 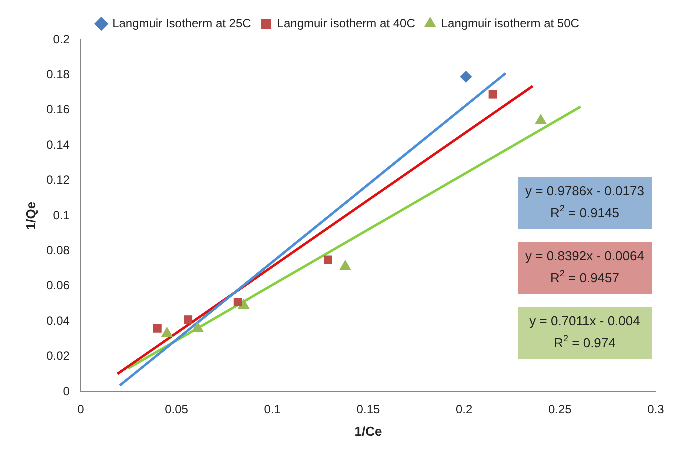 What do you see at coordinates (560, 409) in the screenshot?
I see `x-tick-label: 0.25` at bounding box center [560, 409].